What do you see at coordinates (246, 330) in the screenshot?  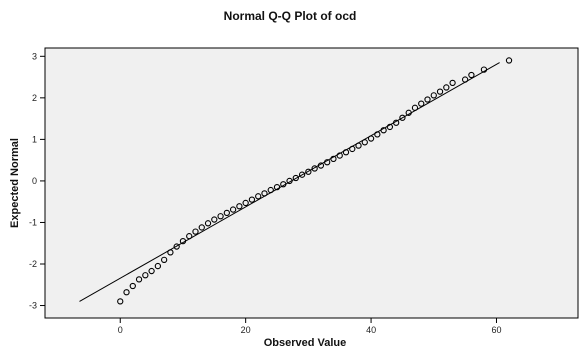 I see `x-tick-label: 20` at bounding box center [246, 330].